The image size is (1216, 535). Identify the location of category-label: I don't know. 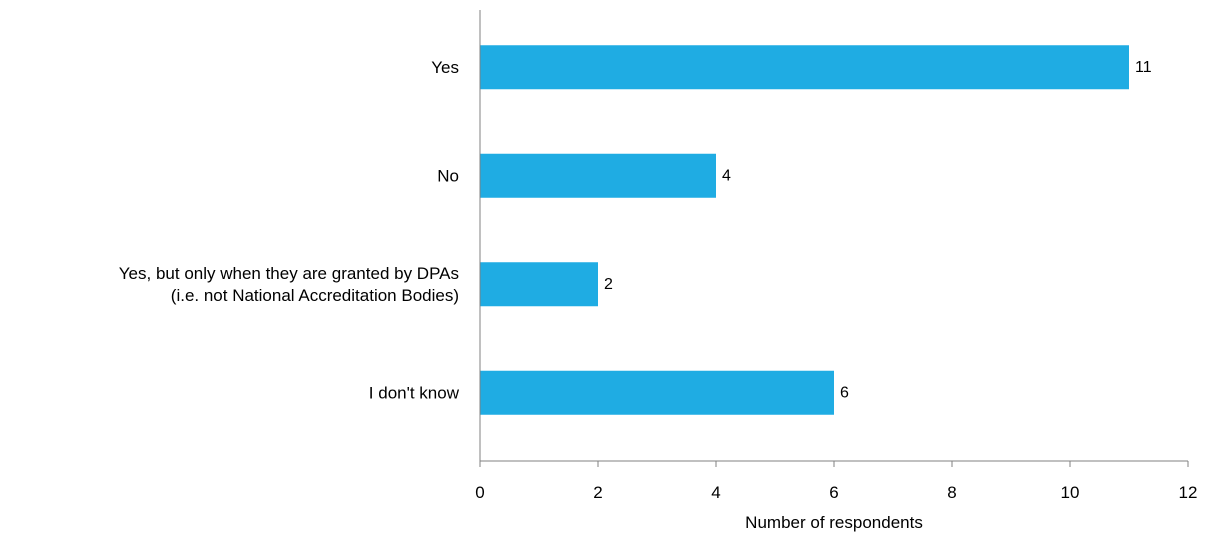
(414, 392).